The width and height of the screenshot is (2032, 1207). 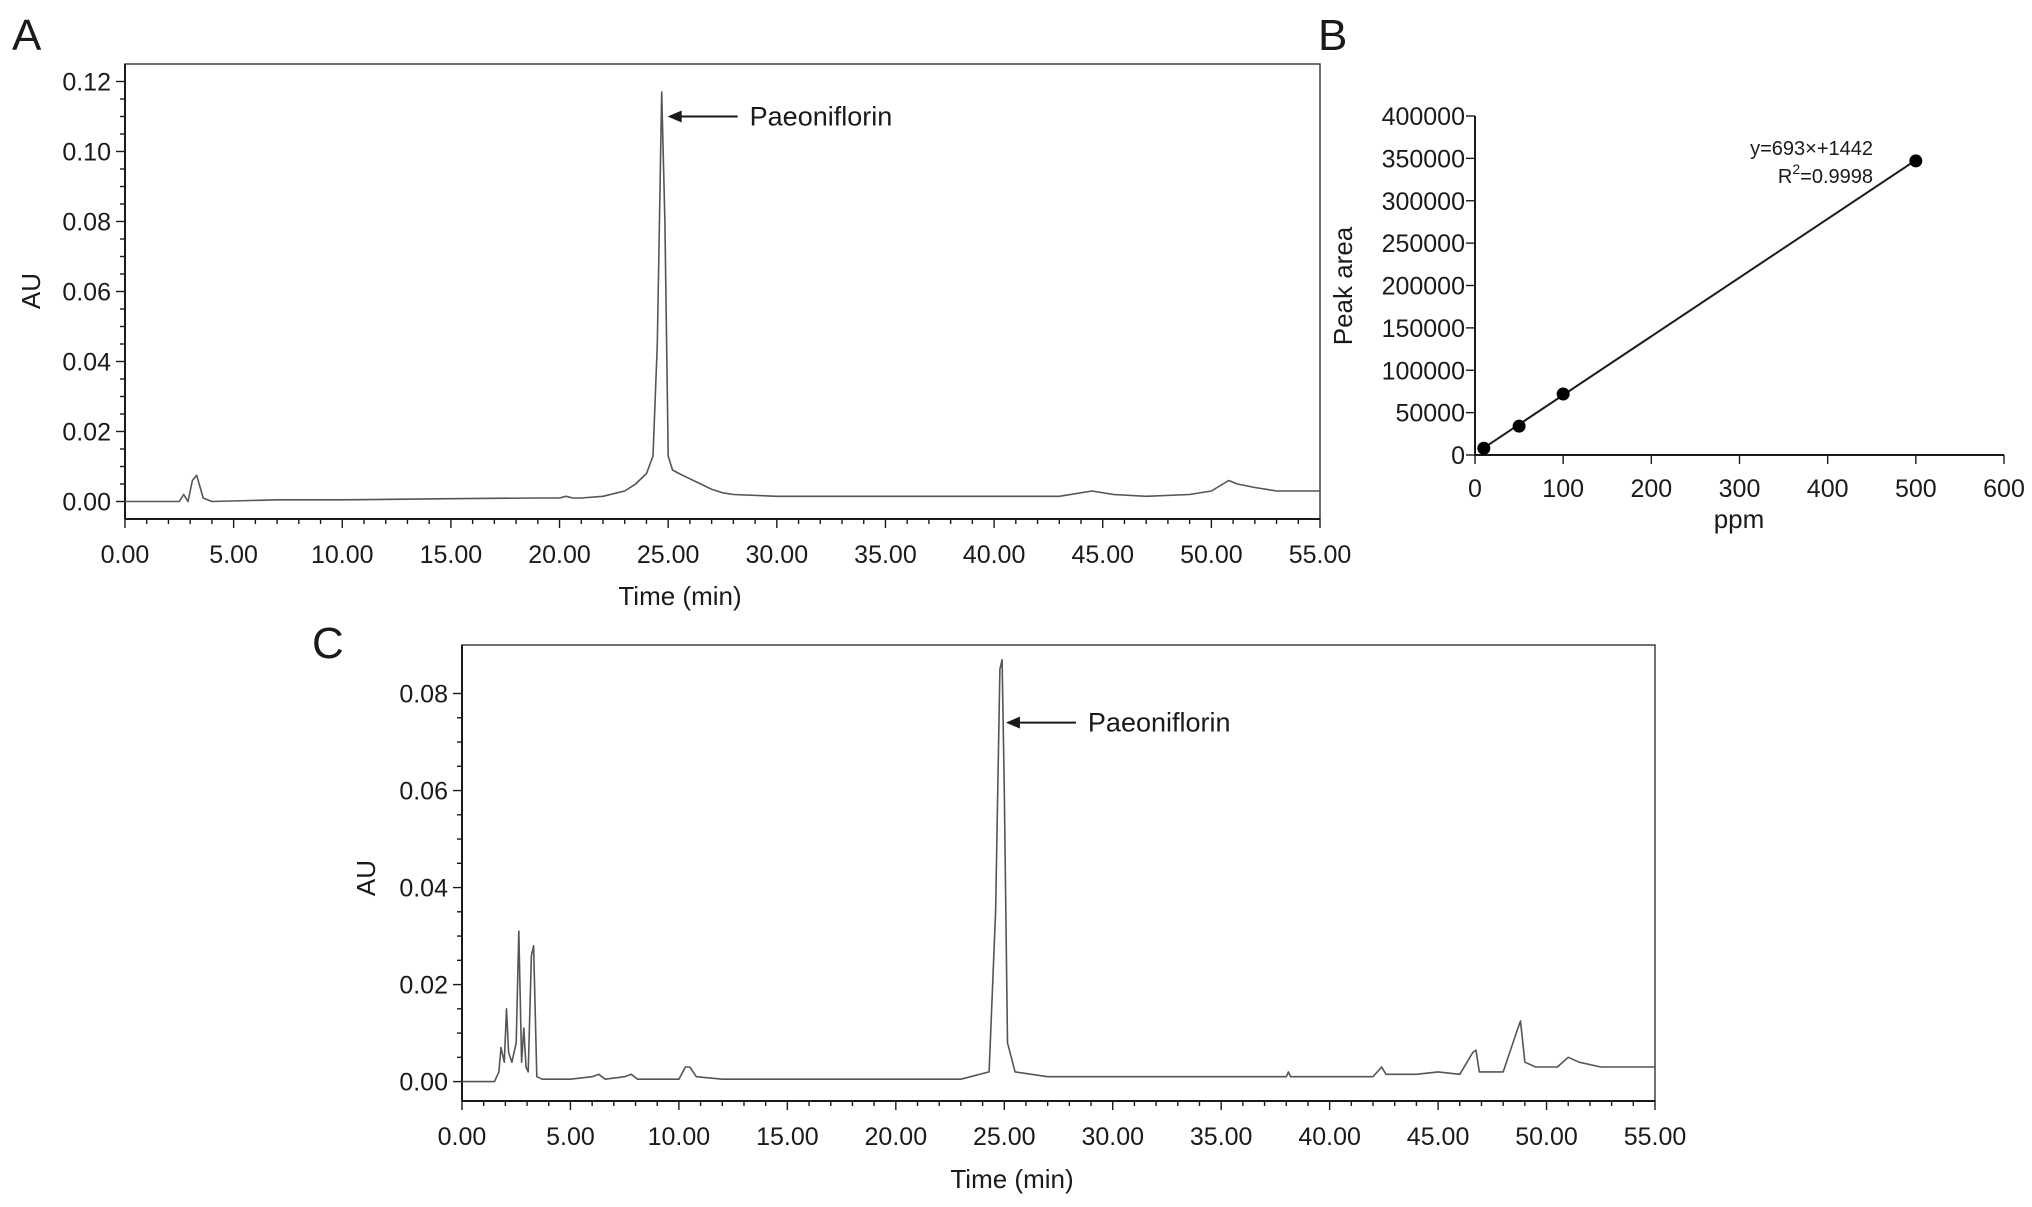 What do you see at coordinates (1011, 1179) in the screenshot?
I see `x-axis-title-c: Time (min)` at bounding box center [1011, 1179].